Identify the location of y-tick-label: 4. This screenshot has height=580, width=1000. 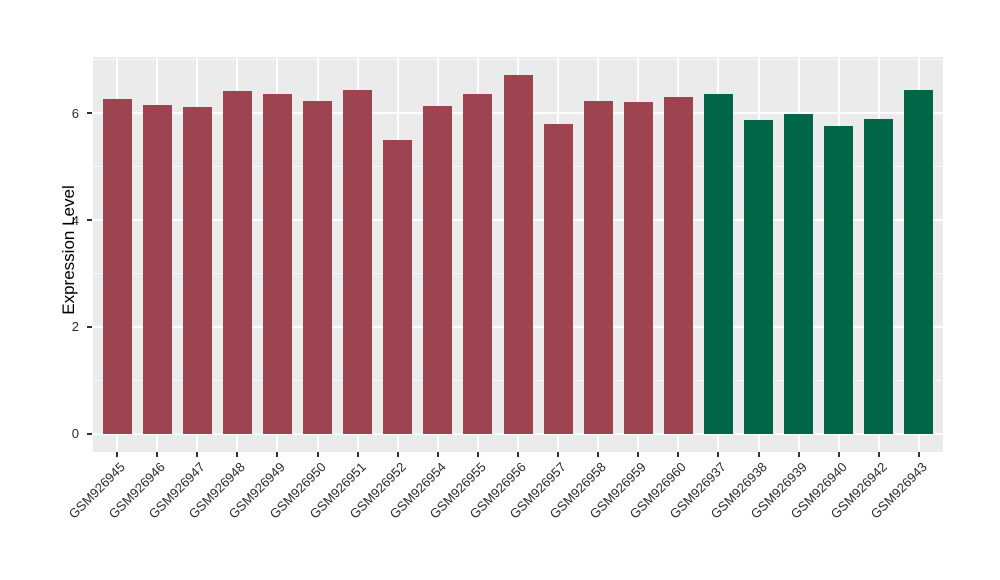
(75, 220).